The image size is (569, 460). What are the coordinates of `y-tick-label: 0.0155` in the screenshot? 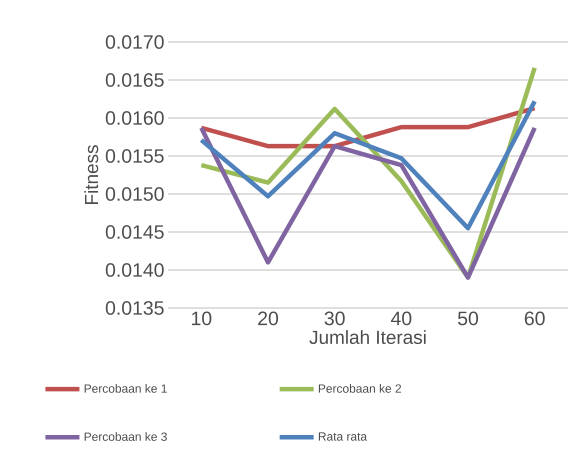 It's located at (135, 156).